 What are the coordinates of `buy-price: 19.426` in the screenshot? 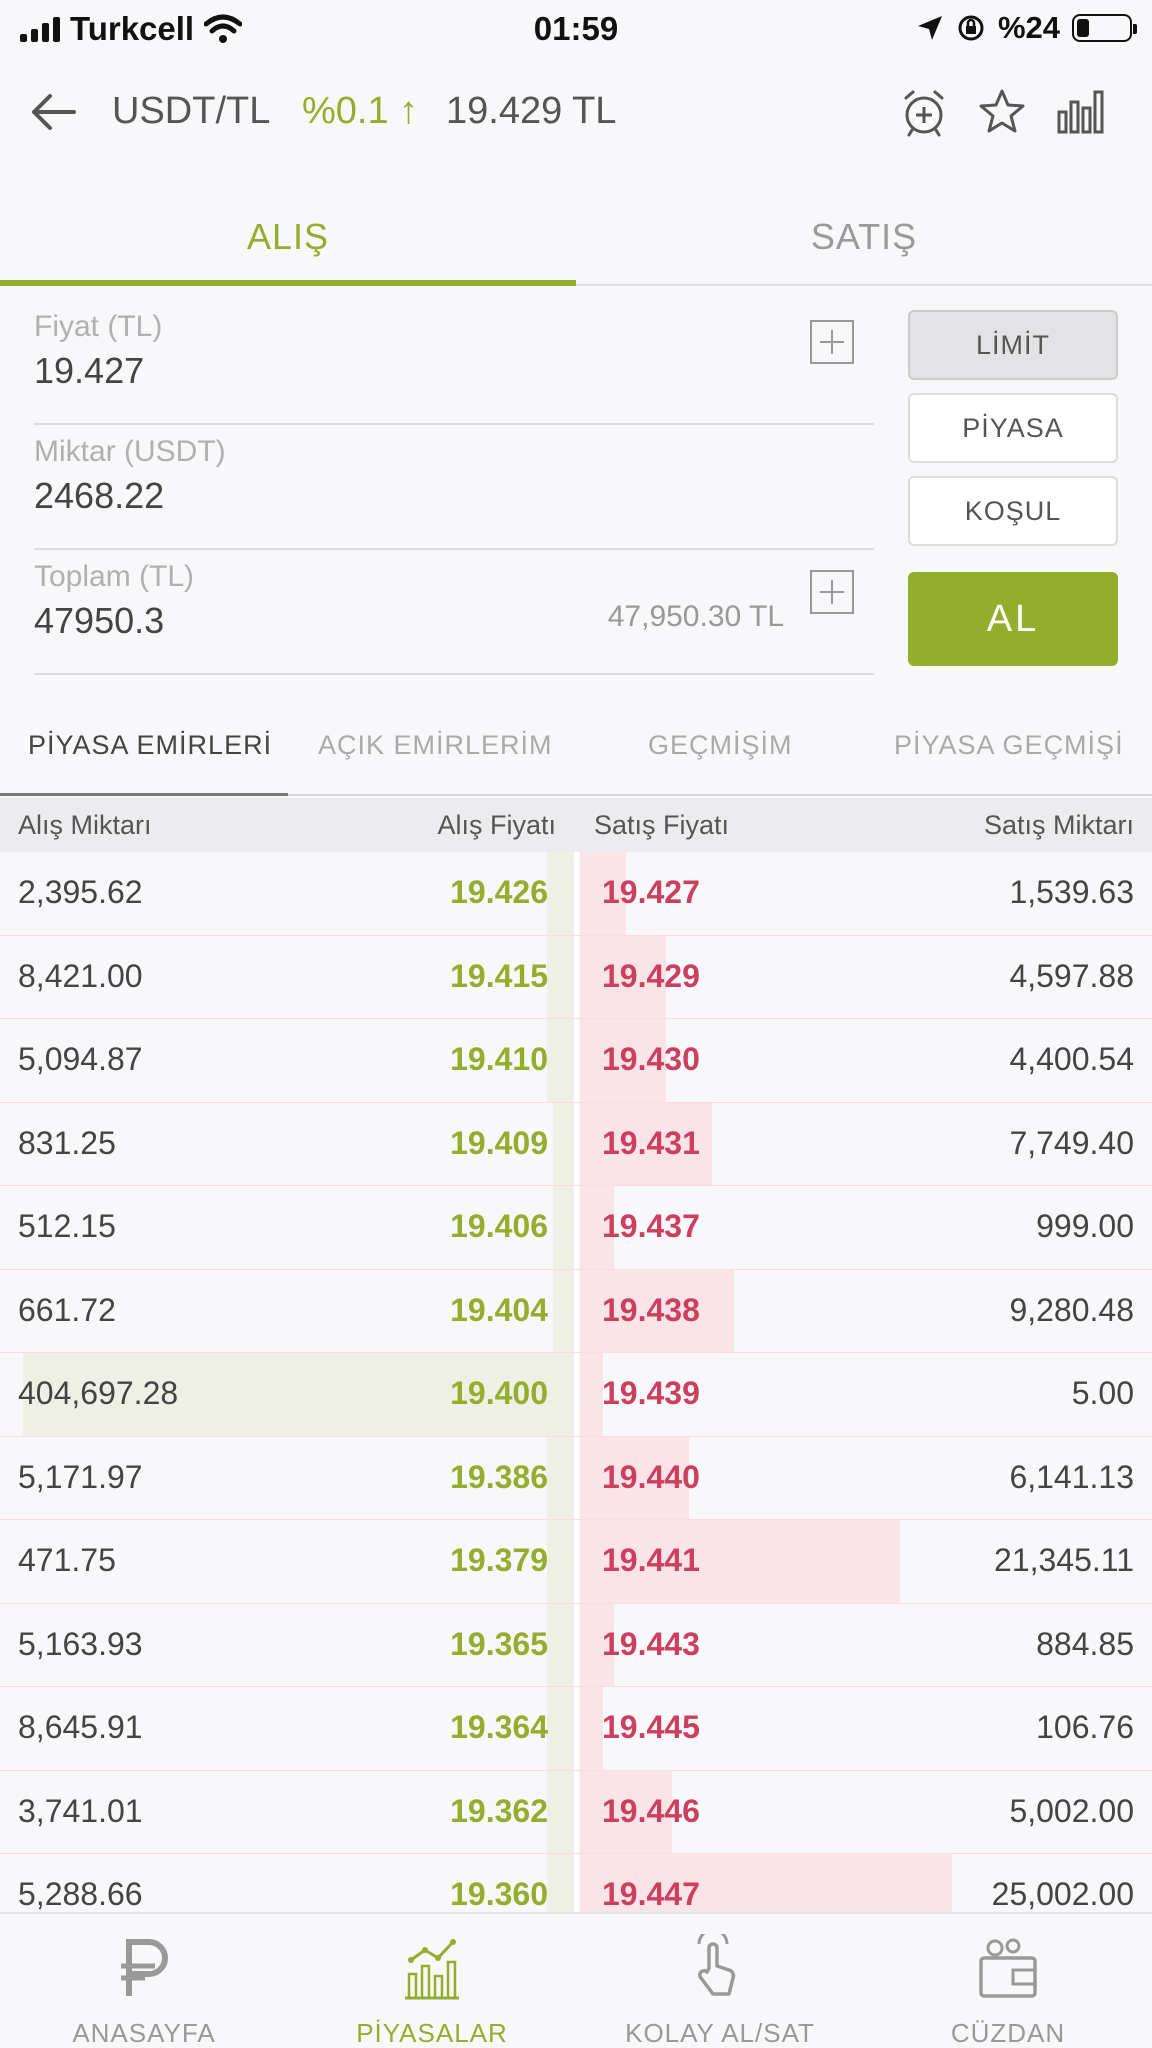 It's located at (499, 892).